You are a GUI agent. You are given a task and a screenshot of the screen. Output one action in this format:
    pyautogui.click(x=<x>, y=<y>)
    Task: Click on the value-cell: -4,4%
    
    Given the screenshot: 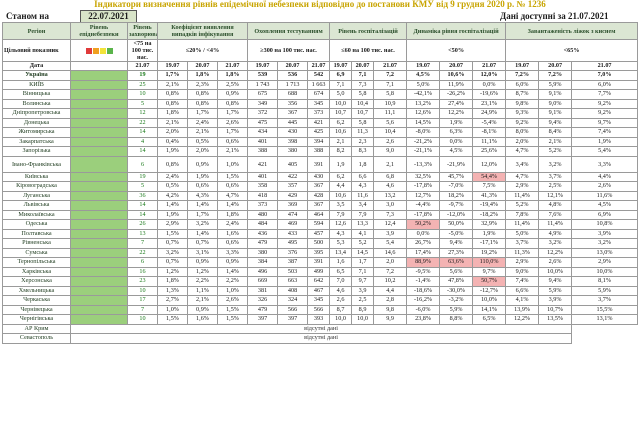 What is the action you would take?
    pyautogui.click(x=423, y=205)
    